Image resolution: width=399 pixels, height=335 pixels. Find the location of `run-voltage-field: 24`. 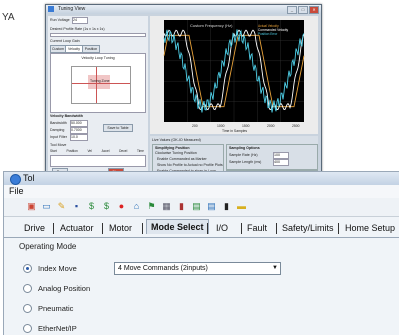

run-voltage-field: 24 is located at coordinates (80, 20).